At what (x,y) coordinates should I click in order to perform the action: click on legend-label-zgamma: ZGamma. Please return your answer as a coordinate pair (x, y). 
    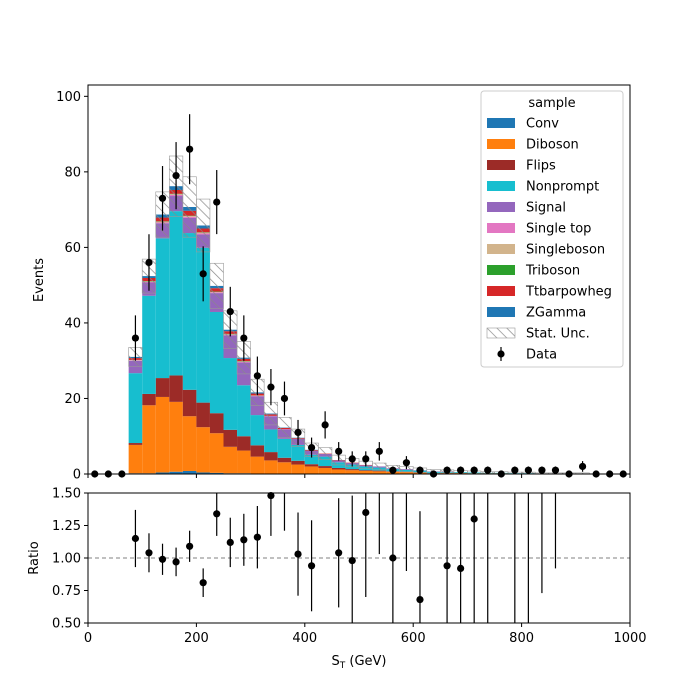
    Looking at the image, I should click on (556, 313).